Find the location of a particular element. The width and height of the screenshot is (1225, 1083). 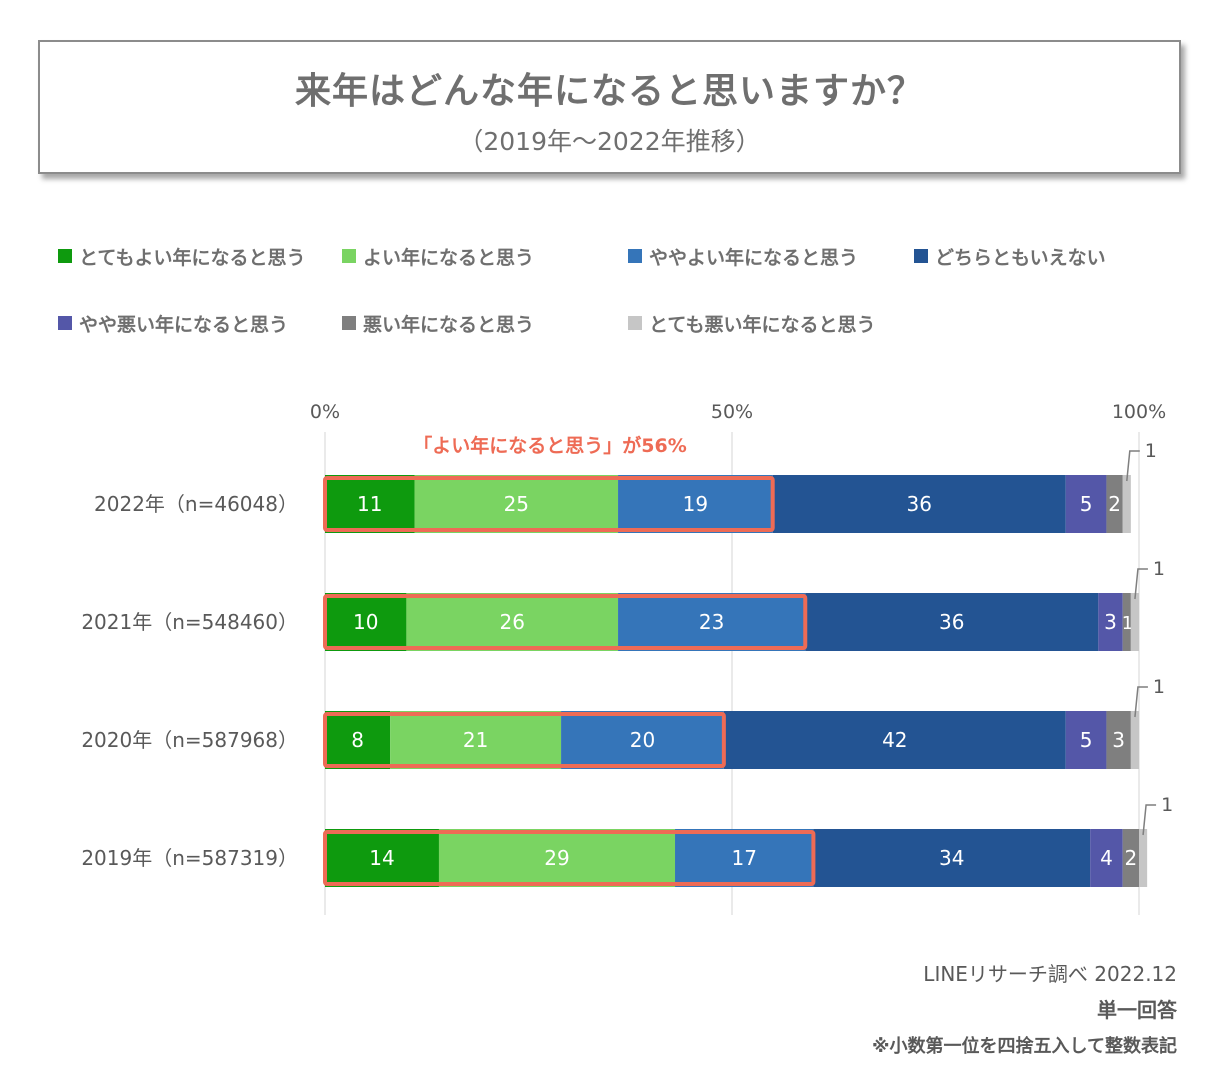

title-box: 来年はどんな年になると思いますか？ （2019年～2022年推移） is located at coordinates (609, 107).